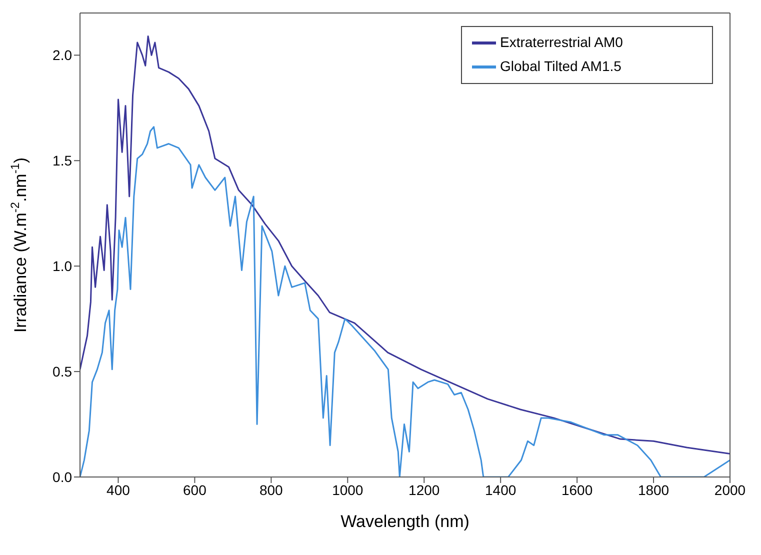 The height and width of the screenshot is (555, 761). I want to click on legend-label: Extraterrestrial AM0, so click(561, 42).